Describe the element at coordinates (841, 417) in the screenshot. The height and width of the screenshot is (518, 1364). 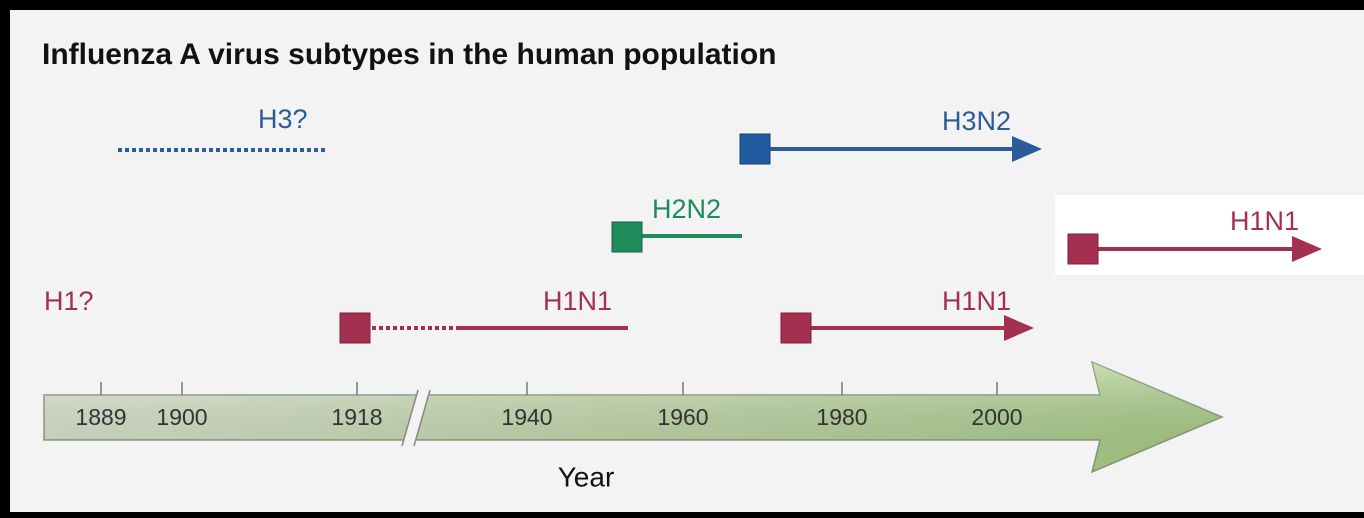
I see `tick-label: 1980` at that location.